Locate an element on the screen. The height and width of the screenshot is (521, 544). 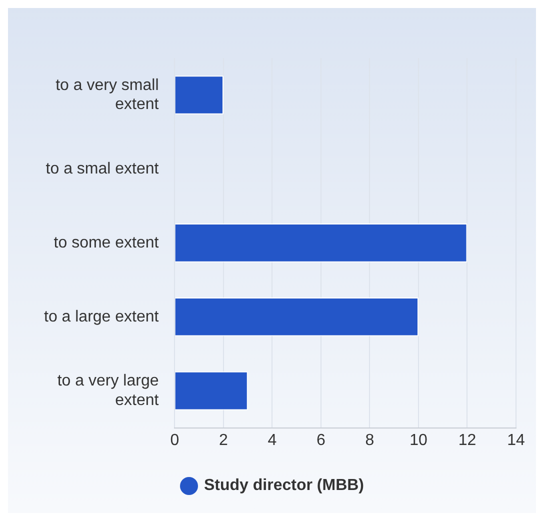
y-tick-label: to a very small extent is located at coordinates (108, 94).